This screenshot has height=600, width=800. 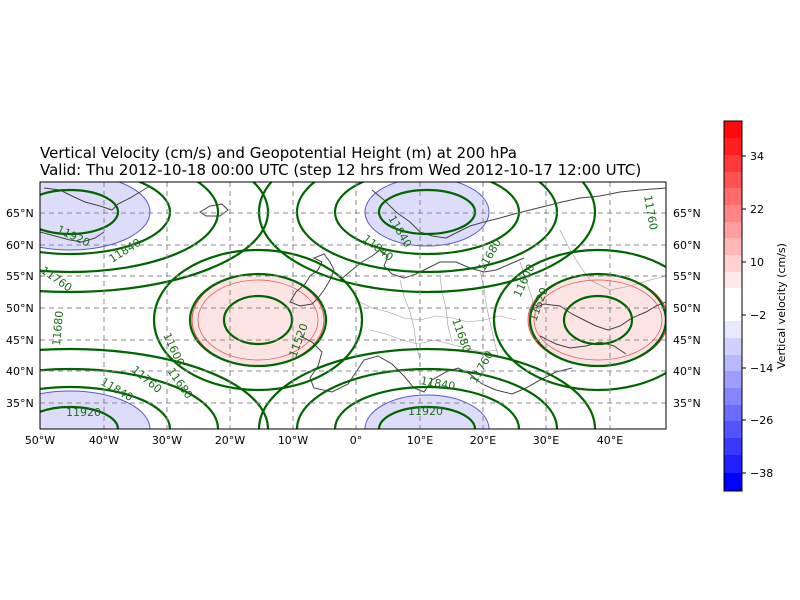 I want to click on colorbar-tick-label: −38, so click(x=761, y=473).